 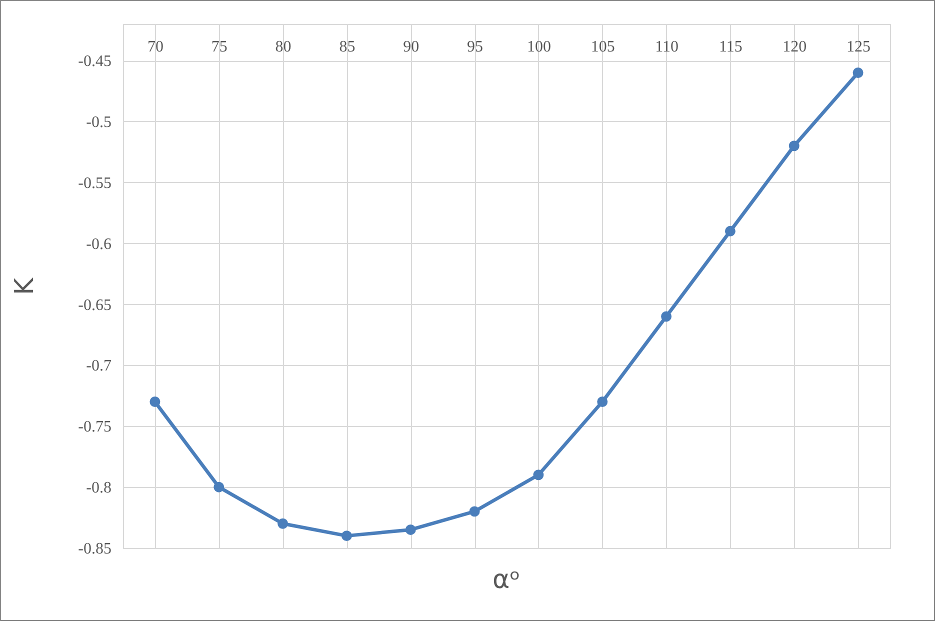 I want to click on x-tick-label: 120, so click(x=794, y=47).